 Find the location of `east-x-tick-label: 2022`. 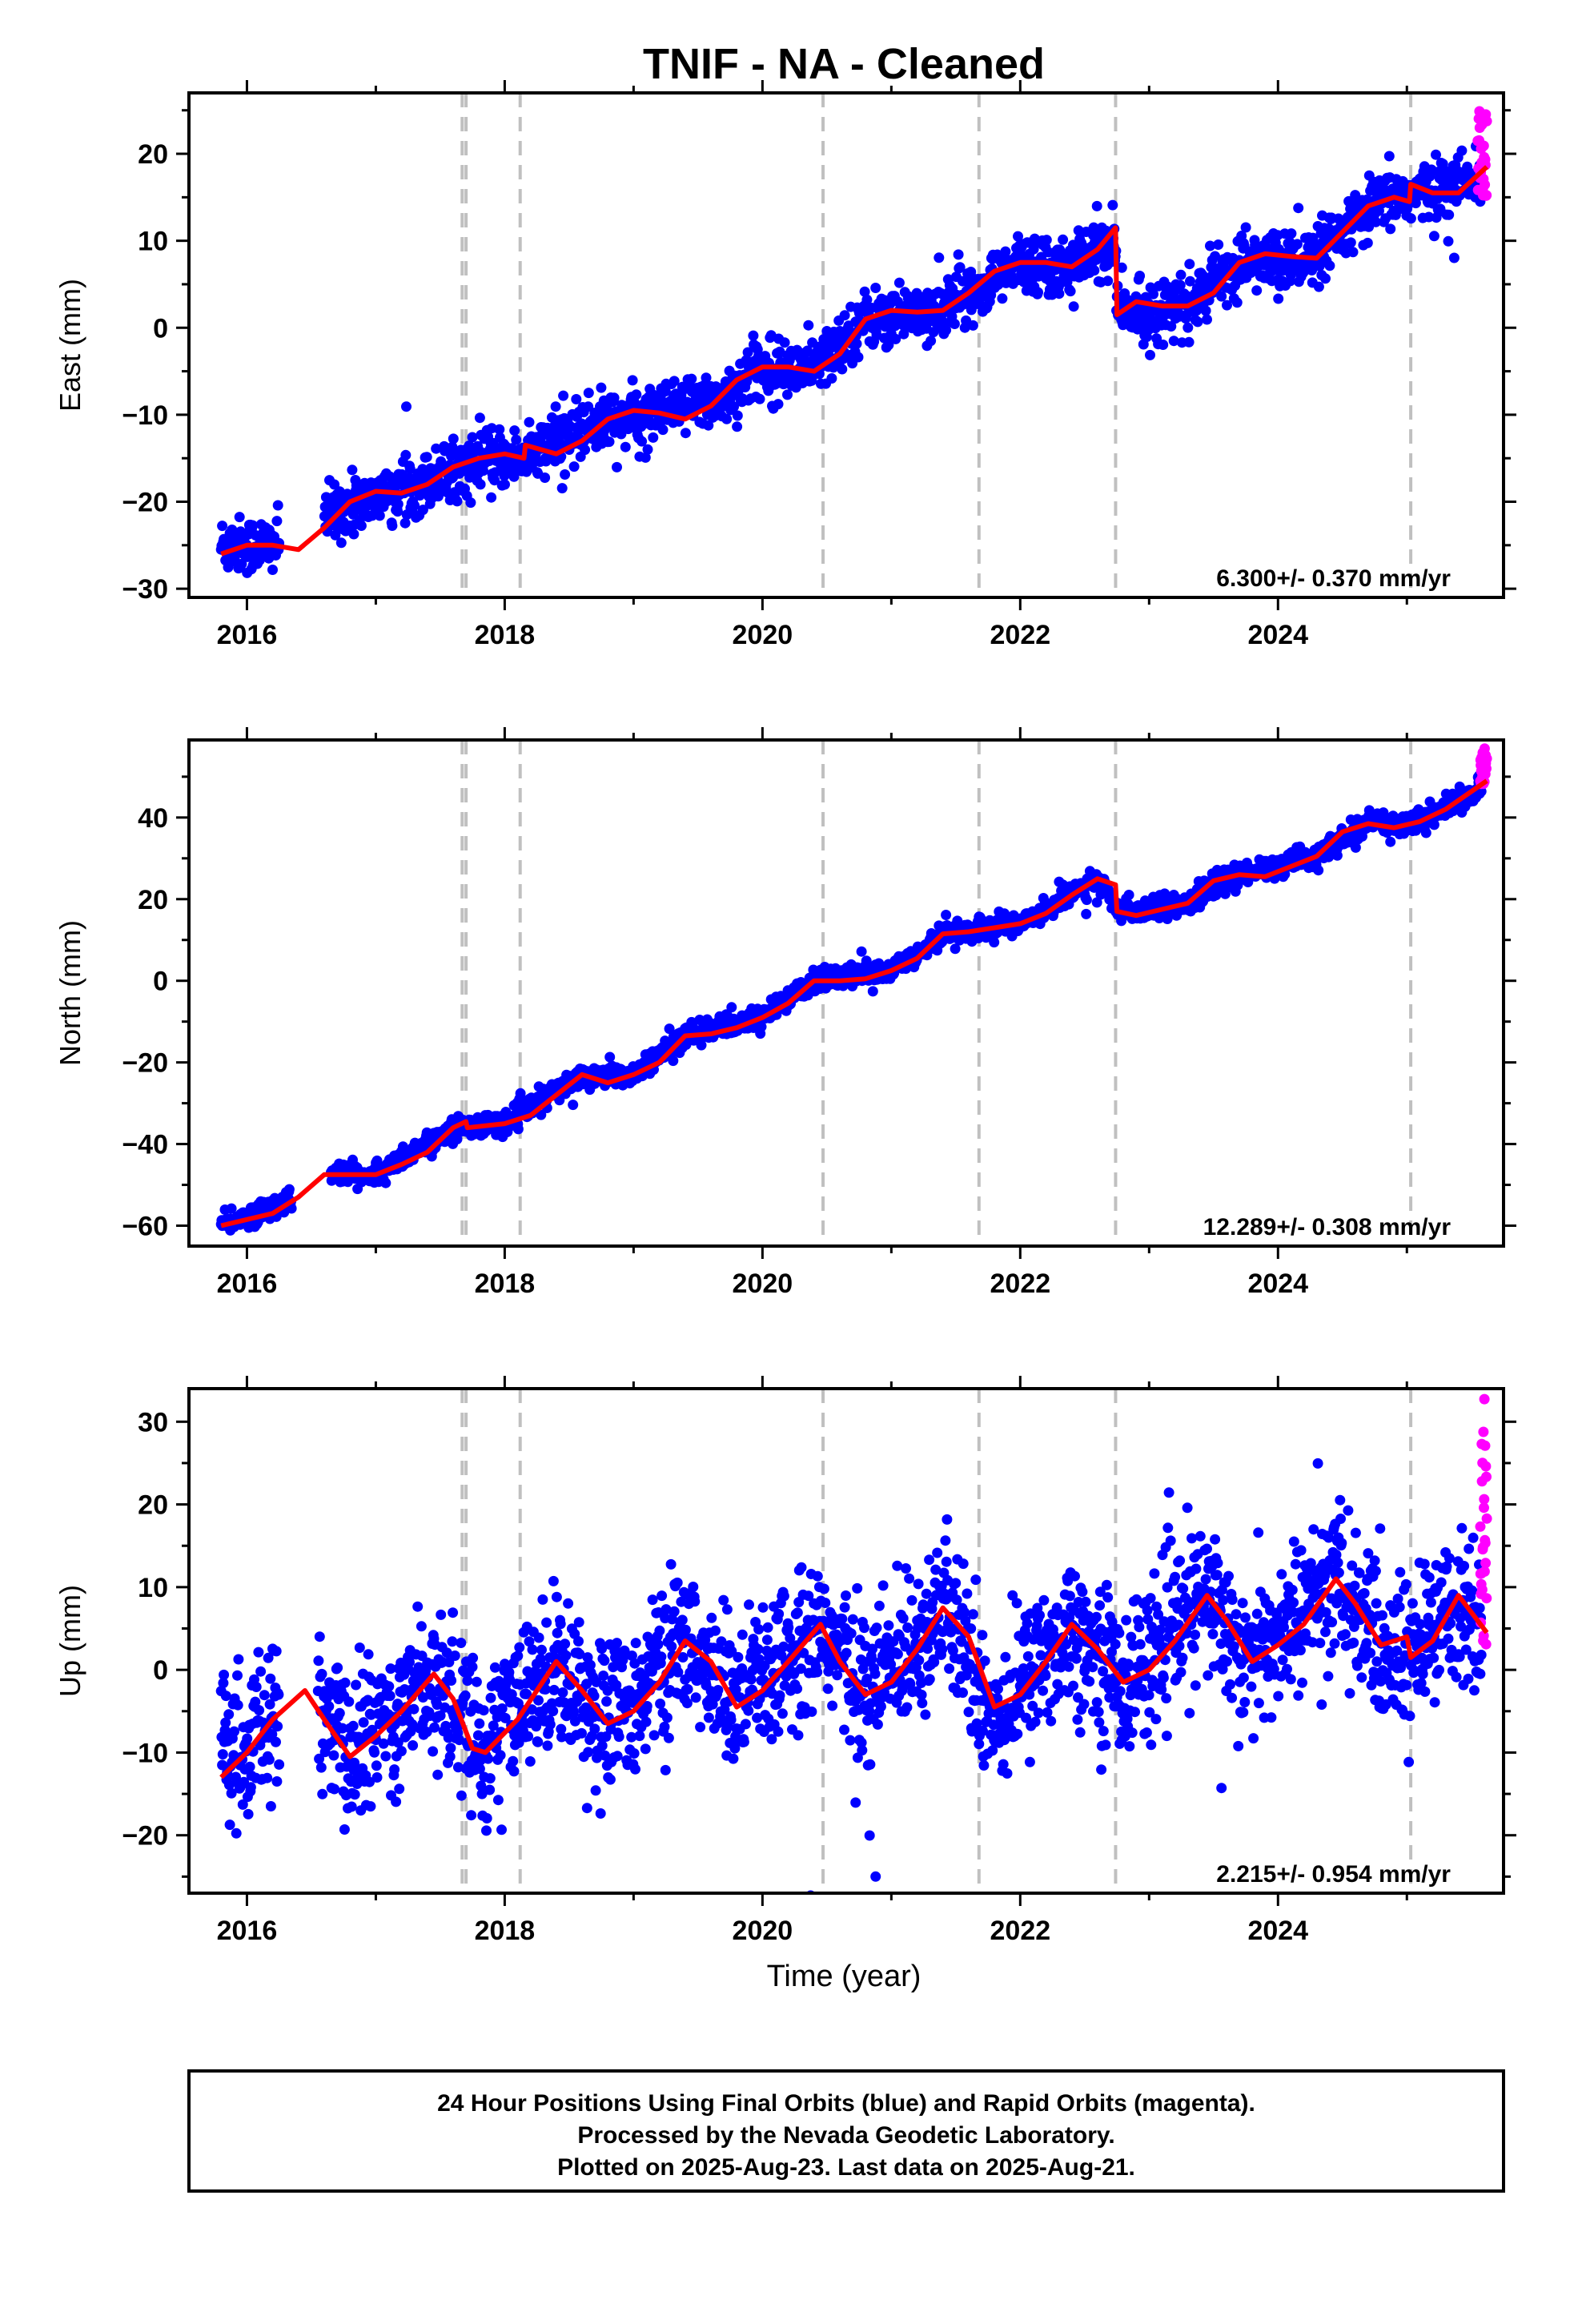

east-x-tick-label: 2022 is located at coordinates (1020, 635).